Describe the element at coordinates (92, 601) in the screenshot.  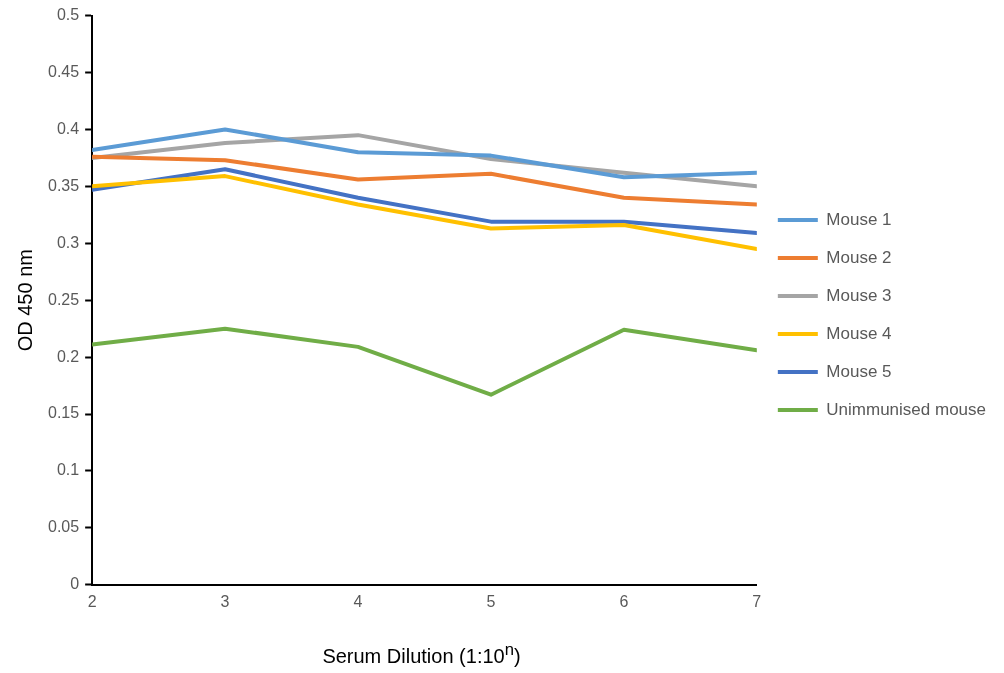
I see `x-tick-label: 2` at that location.